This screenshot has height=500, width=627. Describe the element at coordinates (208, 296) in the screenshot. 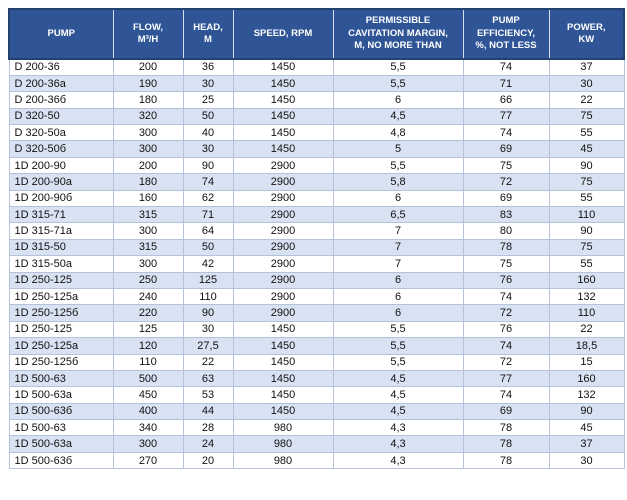

I see `cell-head: 110` at that location.